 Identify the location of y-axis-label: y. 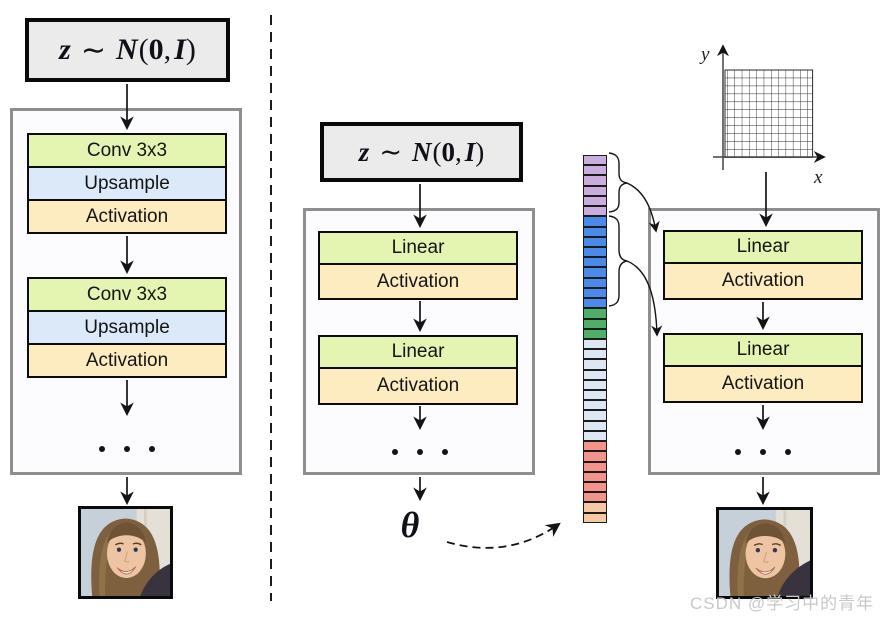
(704, 54).